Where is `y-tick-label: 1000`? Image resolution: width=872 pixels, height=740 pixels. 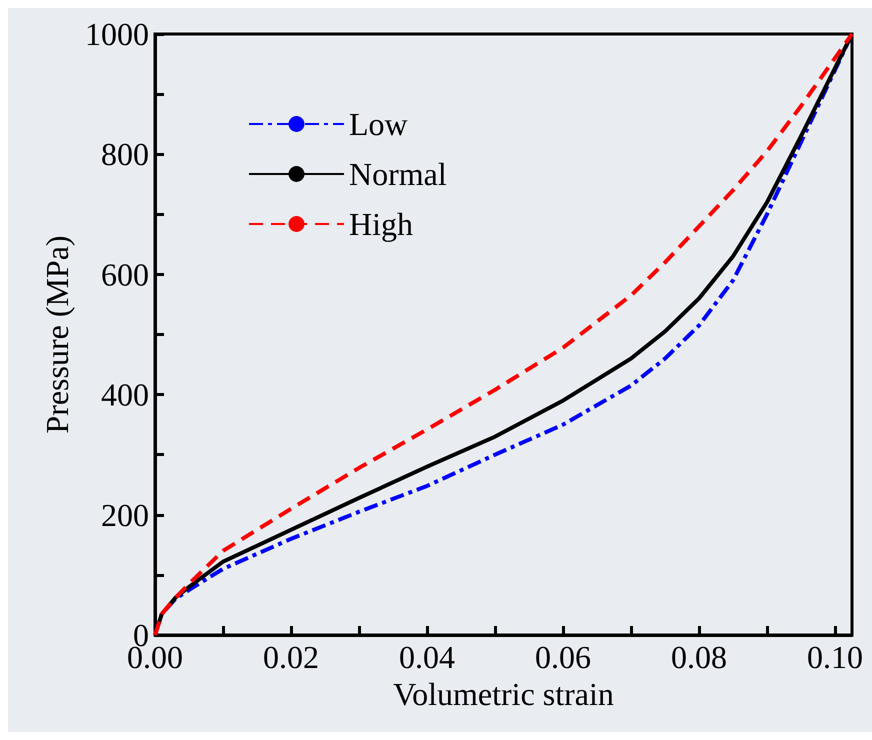 y-tick-label: 1000 is located at coordinates (117, 34).